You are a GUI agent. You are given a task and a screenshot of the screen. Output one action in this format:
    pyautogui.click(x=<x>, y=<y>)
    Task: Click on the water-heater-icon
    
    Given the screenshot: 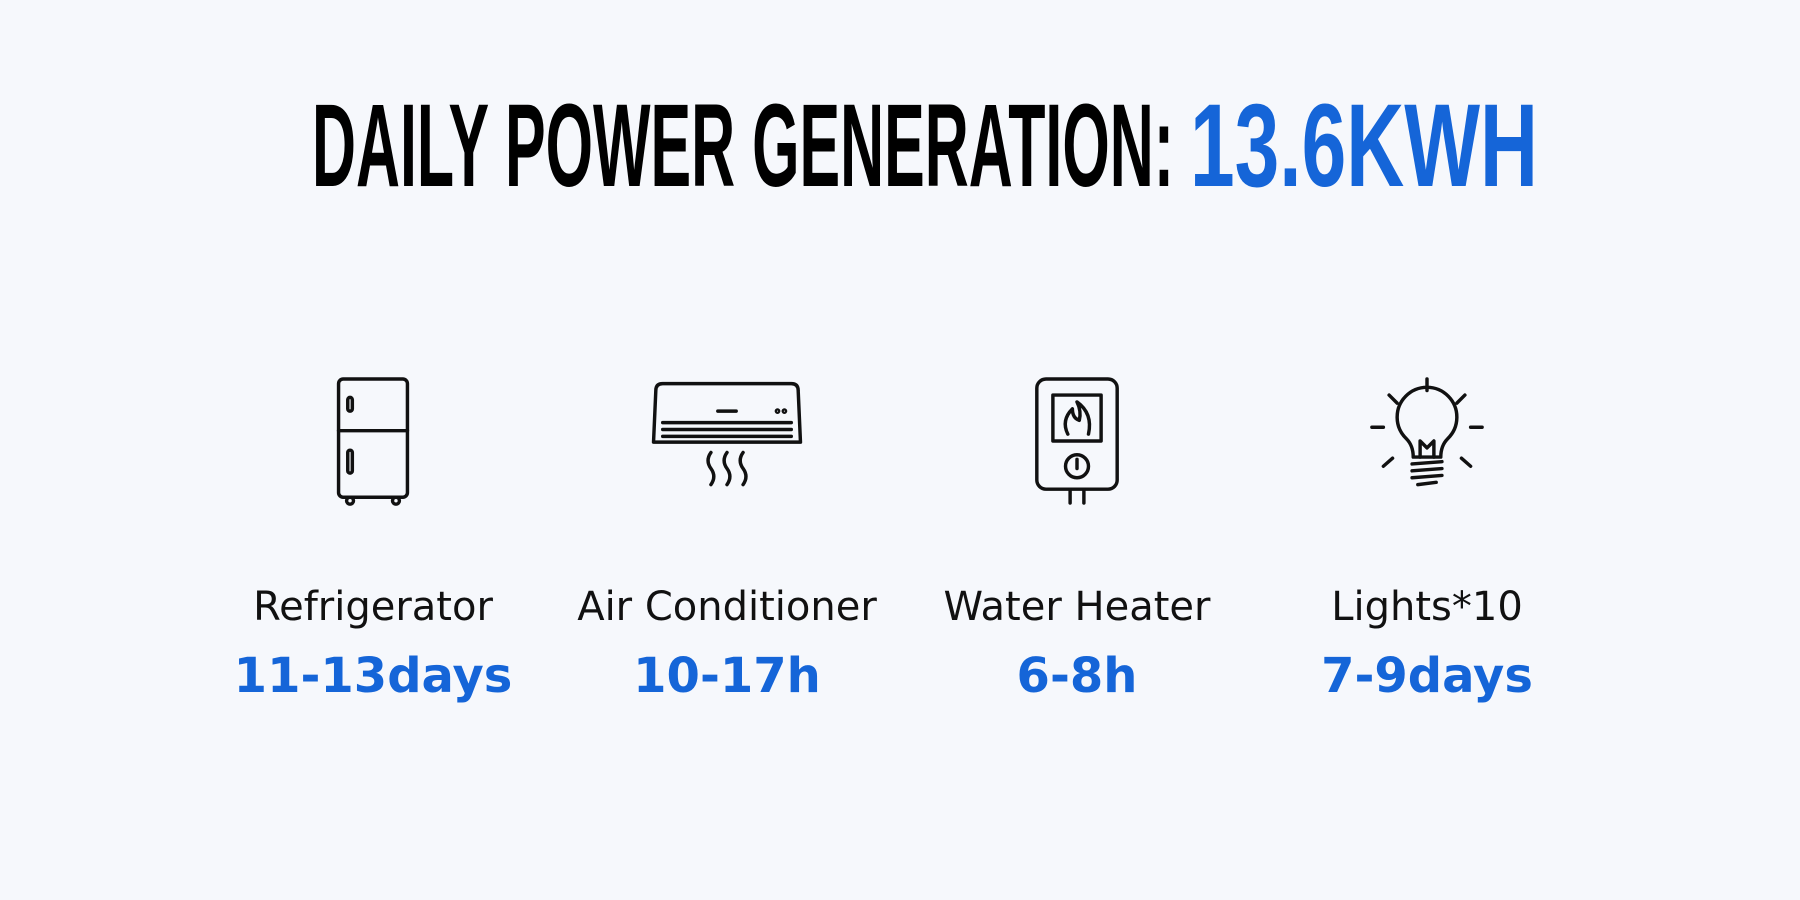 What is the action you would take?
    pyautogui.click(x=1077, y=441)
    